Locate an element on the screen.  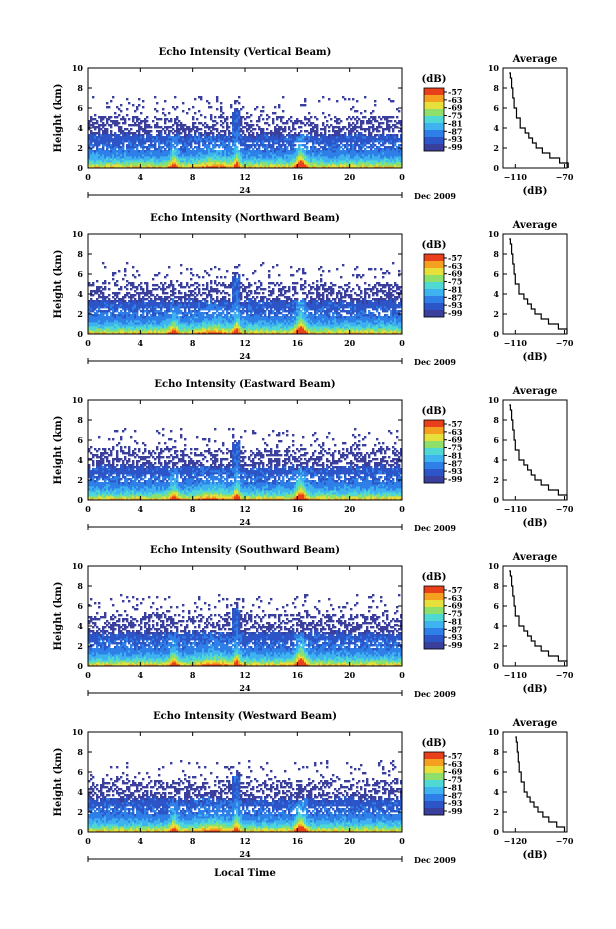
y-tick-label: 10 is located at coordinates (78, 68).